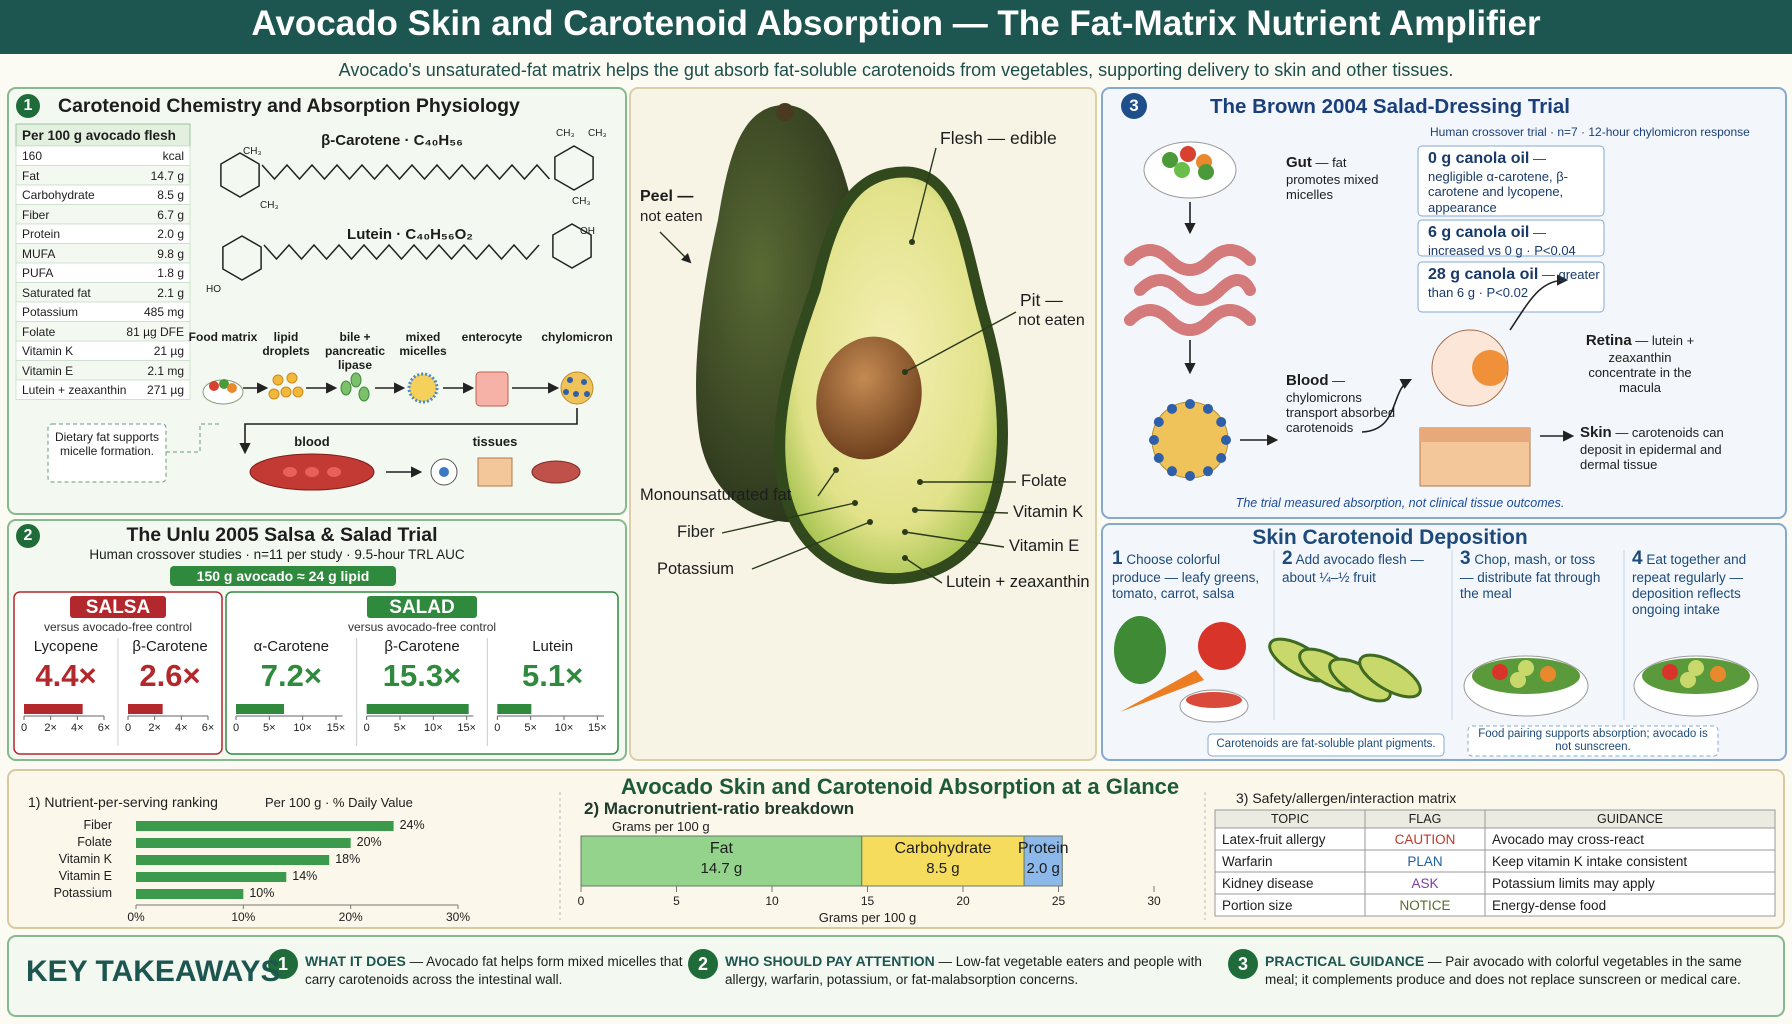 This screenshot has width=1792, height=1024. What do you see at coordinates (31, 175) in the screenshot?
I see `table-cell: Fat` at bounding box center [31, 175].